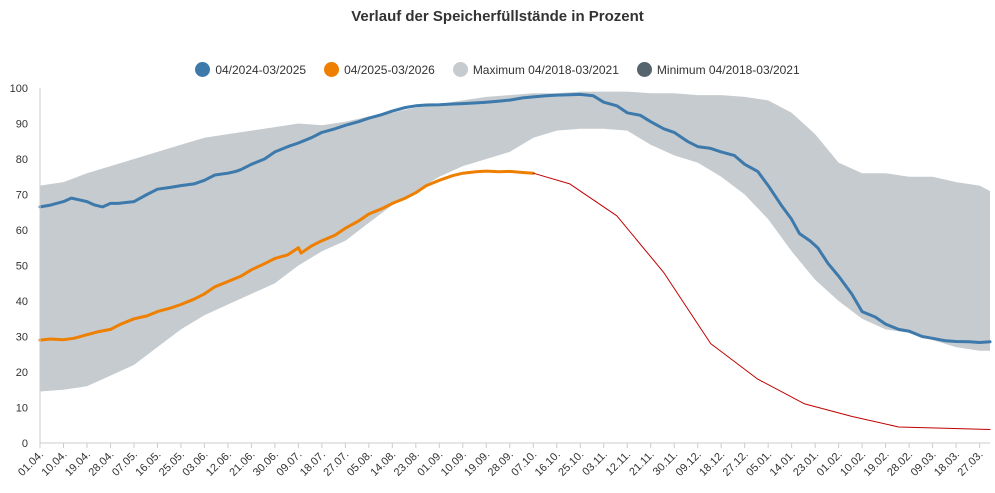 Image resolution: width=995 pixels, height=493 pixels. I want to click on x-tick-label: 18.03., so click(947, 464).